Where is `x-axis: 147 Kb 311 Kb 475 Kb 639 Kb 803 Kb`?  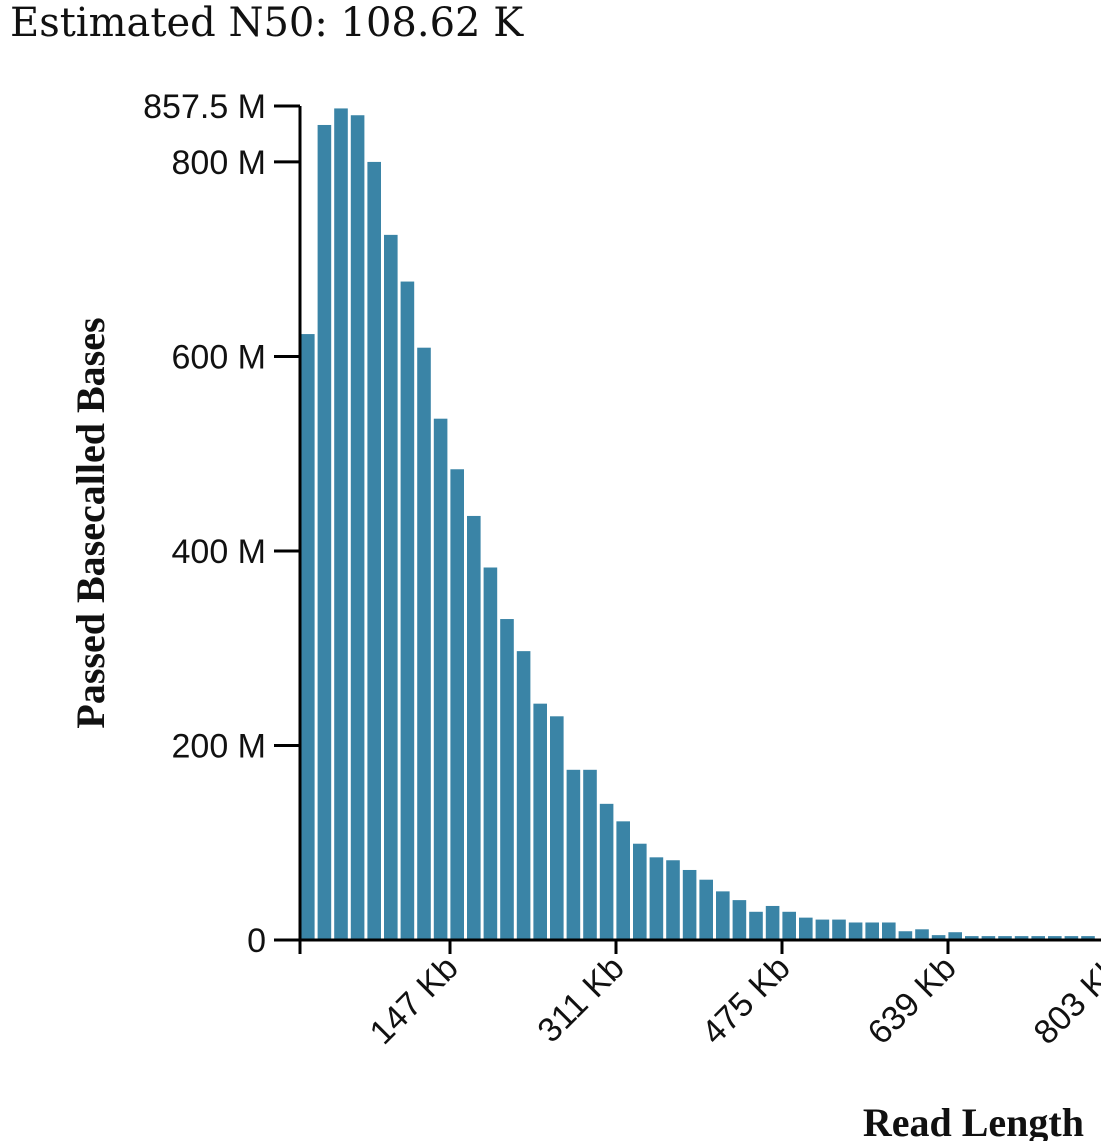
x-axis: 147 Kb 311 Kb 475 Kb 639 Kb 803 Kb is located at coordinates (699, 995).